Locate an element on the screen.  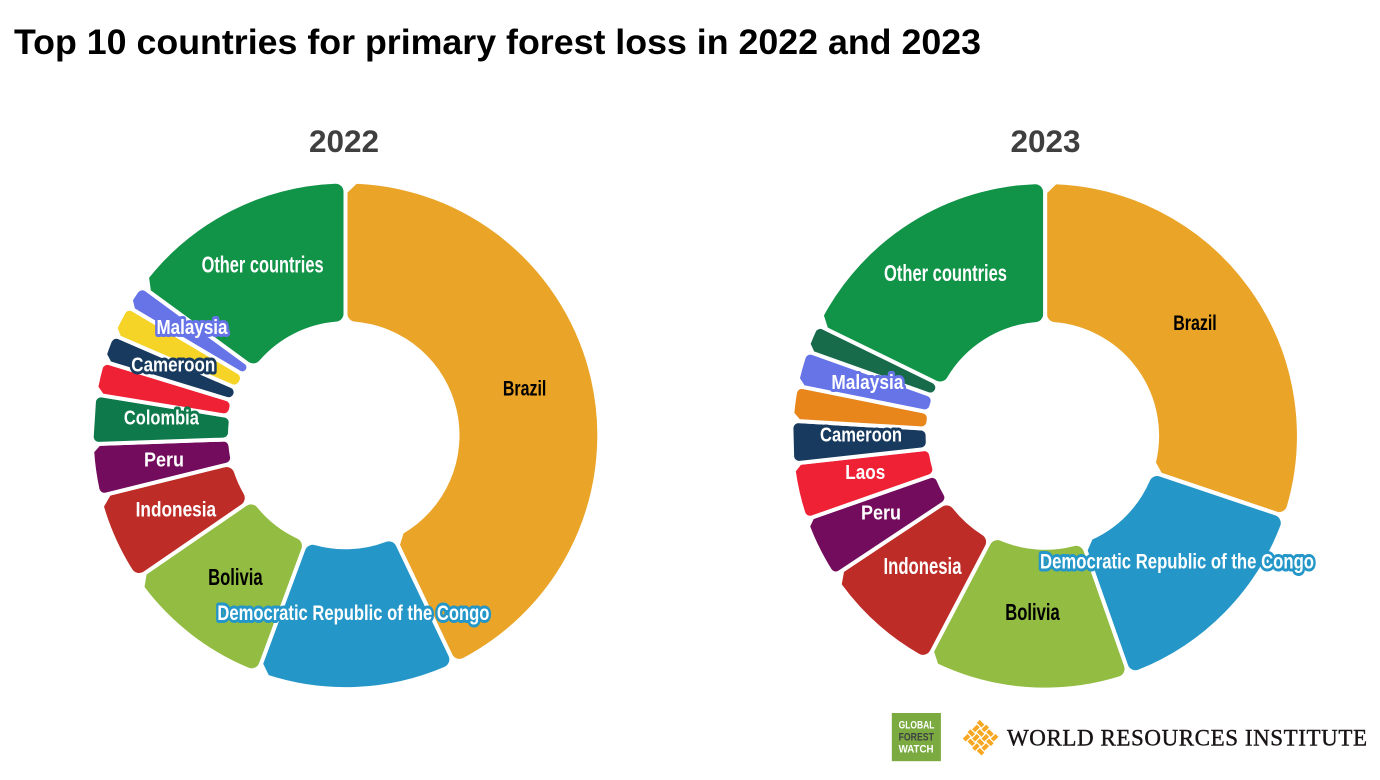
svg-text: WORLD RESOURCES INSTITUTE is located at coordinates (1187, 737).